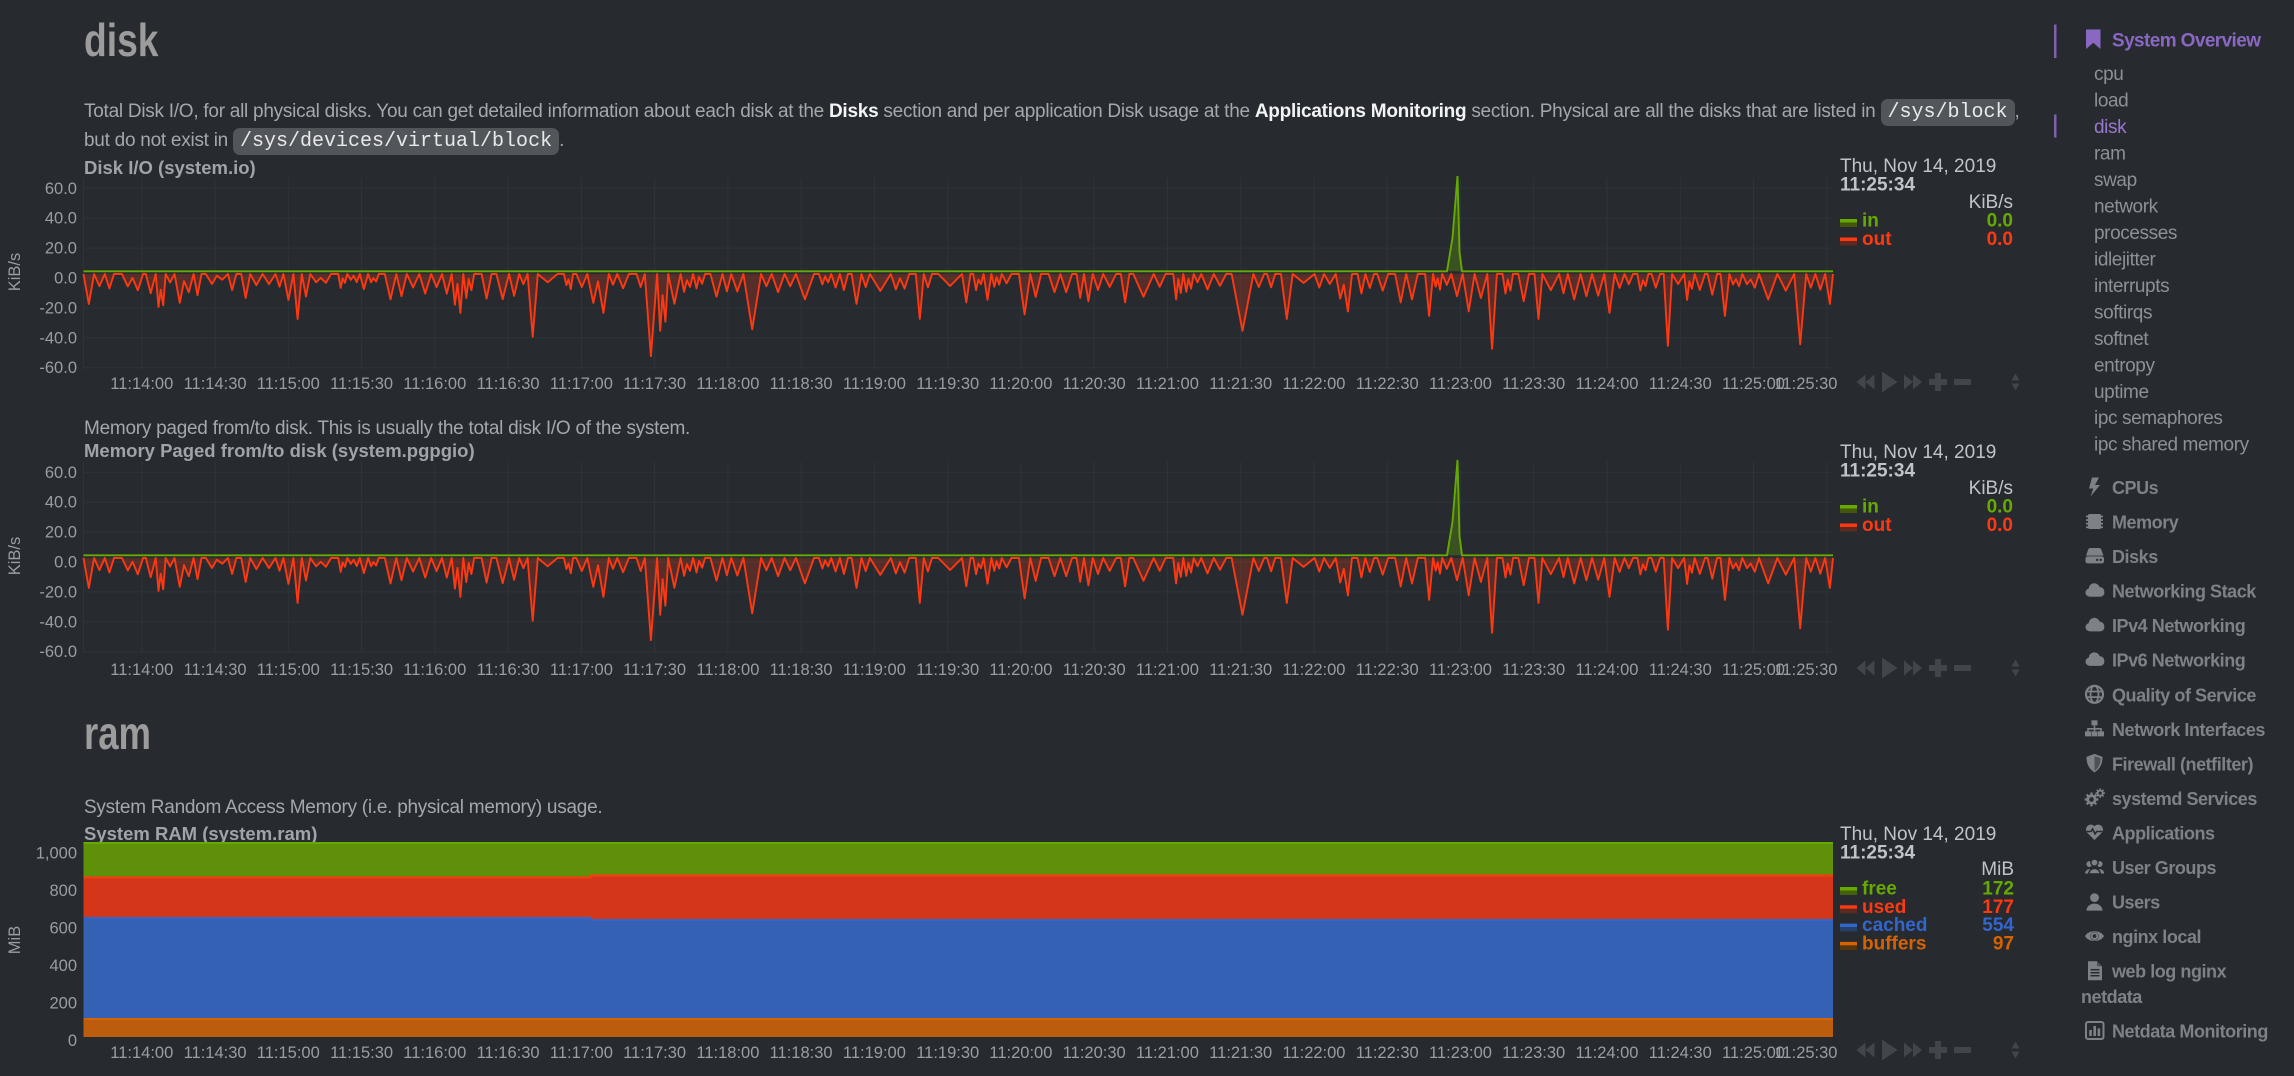 This screenshot has width=2294, height=1076. What do you see at coordinates (1991, 202) in the screenshot?
I see `svg-text: KiB/s` at bounding box center [1991, 202].